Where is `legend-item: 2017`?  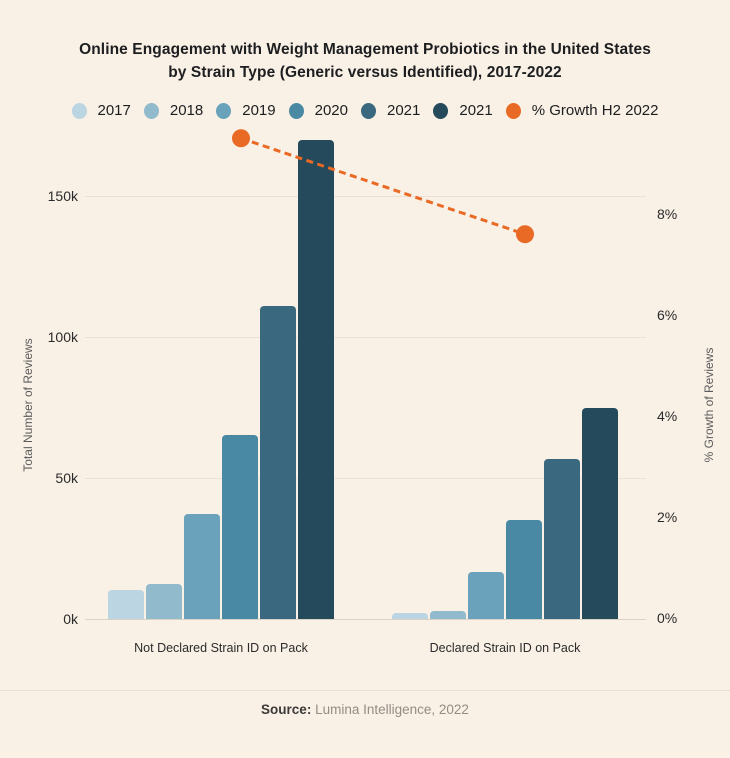
legend-item: 2017 is located at coordinates (101, 110).